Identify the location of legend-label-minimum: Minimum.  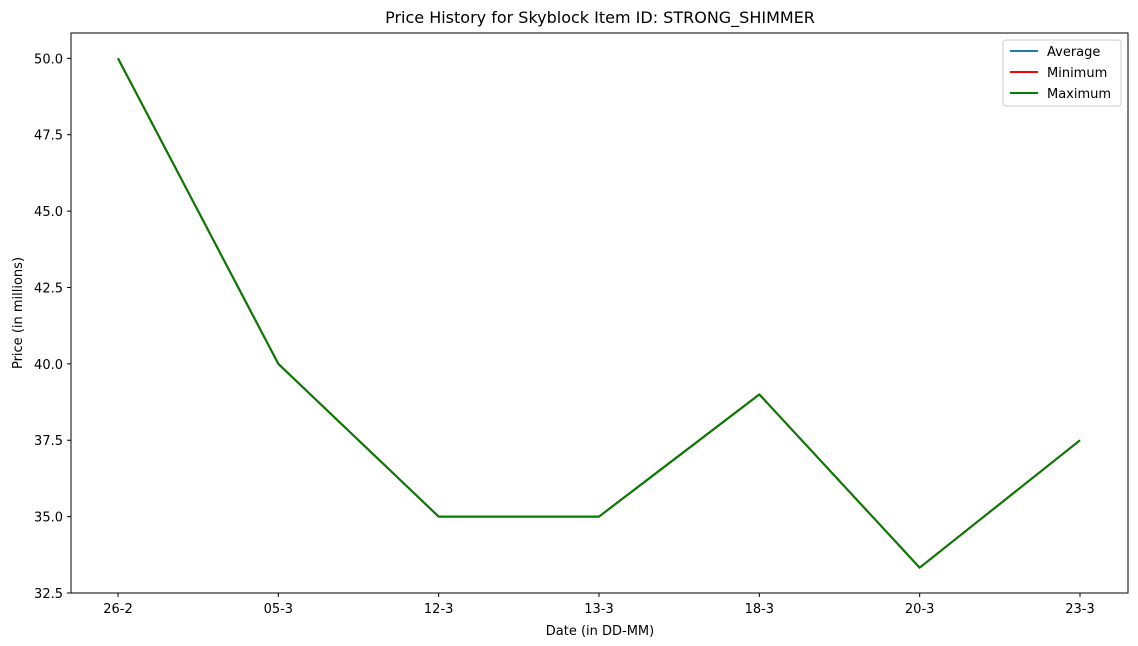
(1077, 73).